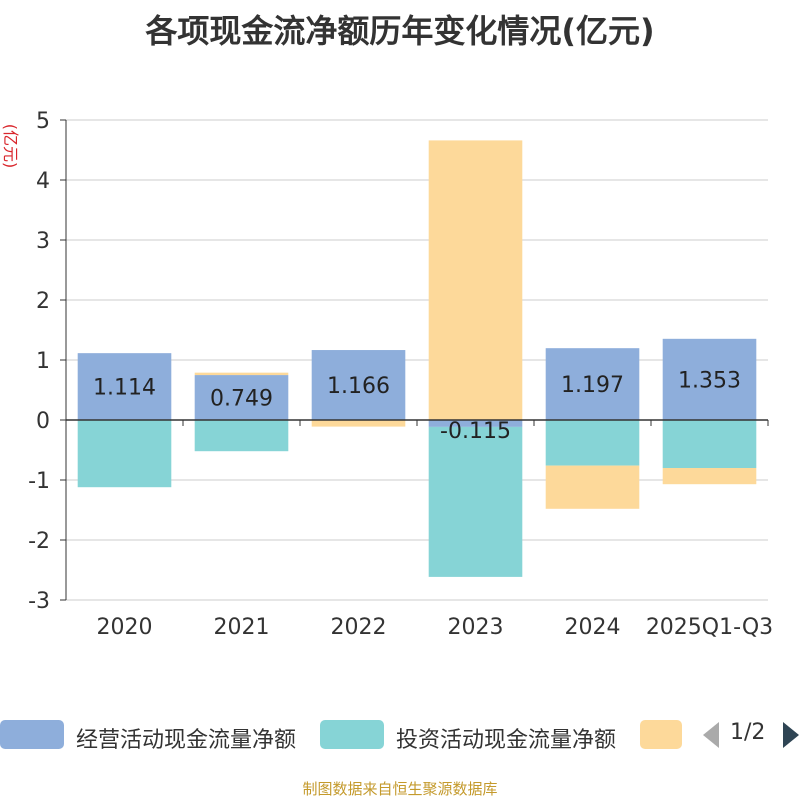 The width and height of the screenshot is (800, 800). What do you see at coordinates (241, 374) in the screenshot?
I see `bar-3-2021` at bounding box center [241, 374].